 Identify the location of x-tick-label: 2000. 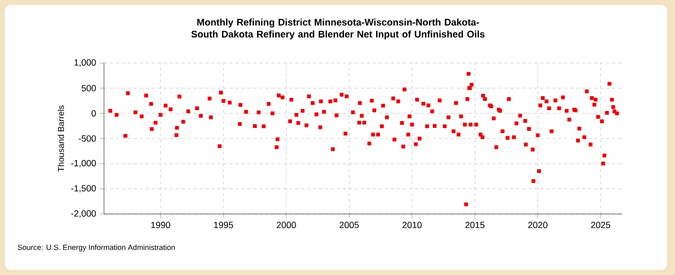
(286, 225).